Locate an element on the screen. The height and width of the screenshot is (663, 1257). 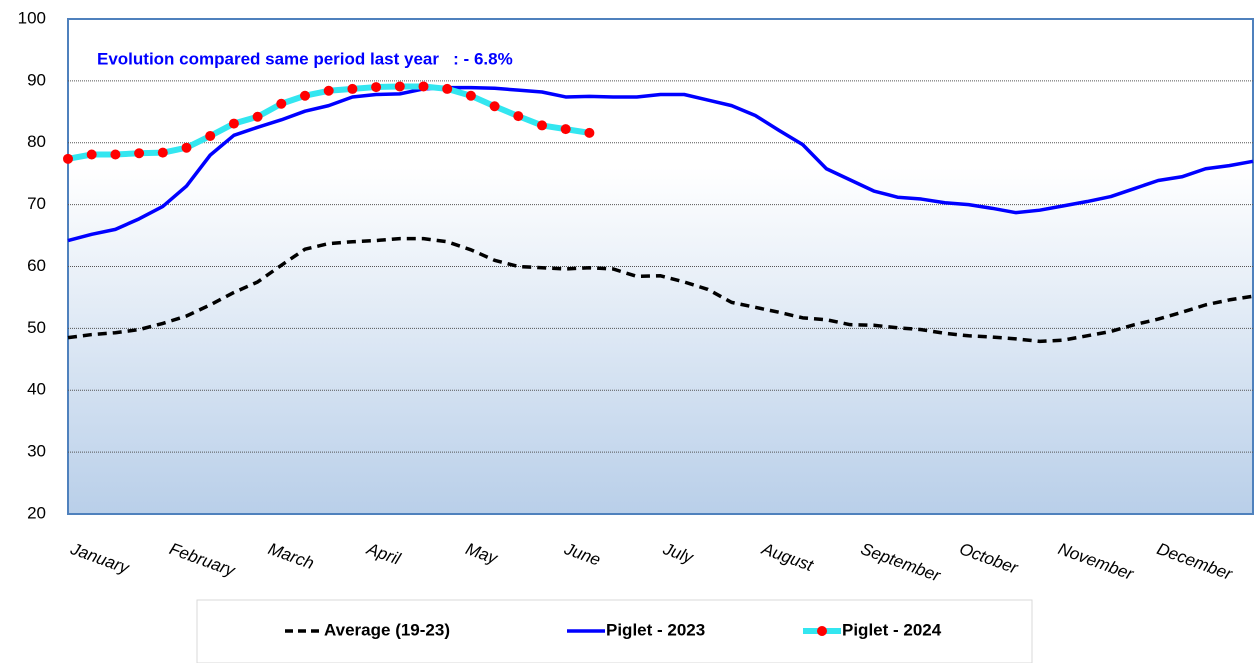
y-tick-label: 30 is located at coordinates (36, 451).